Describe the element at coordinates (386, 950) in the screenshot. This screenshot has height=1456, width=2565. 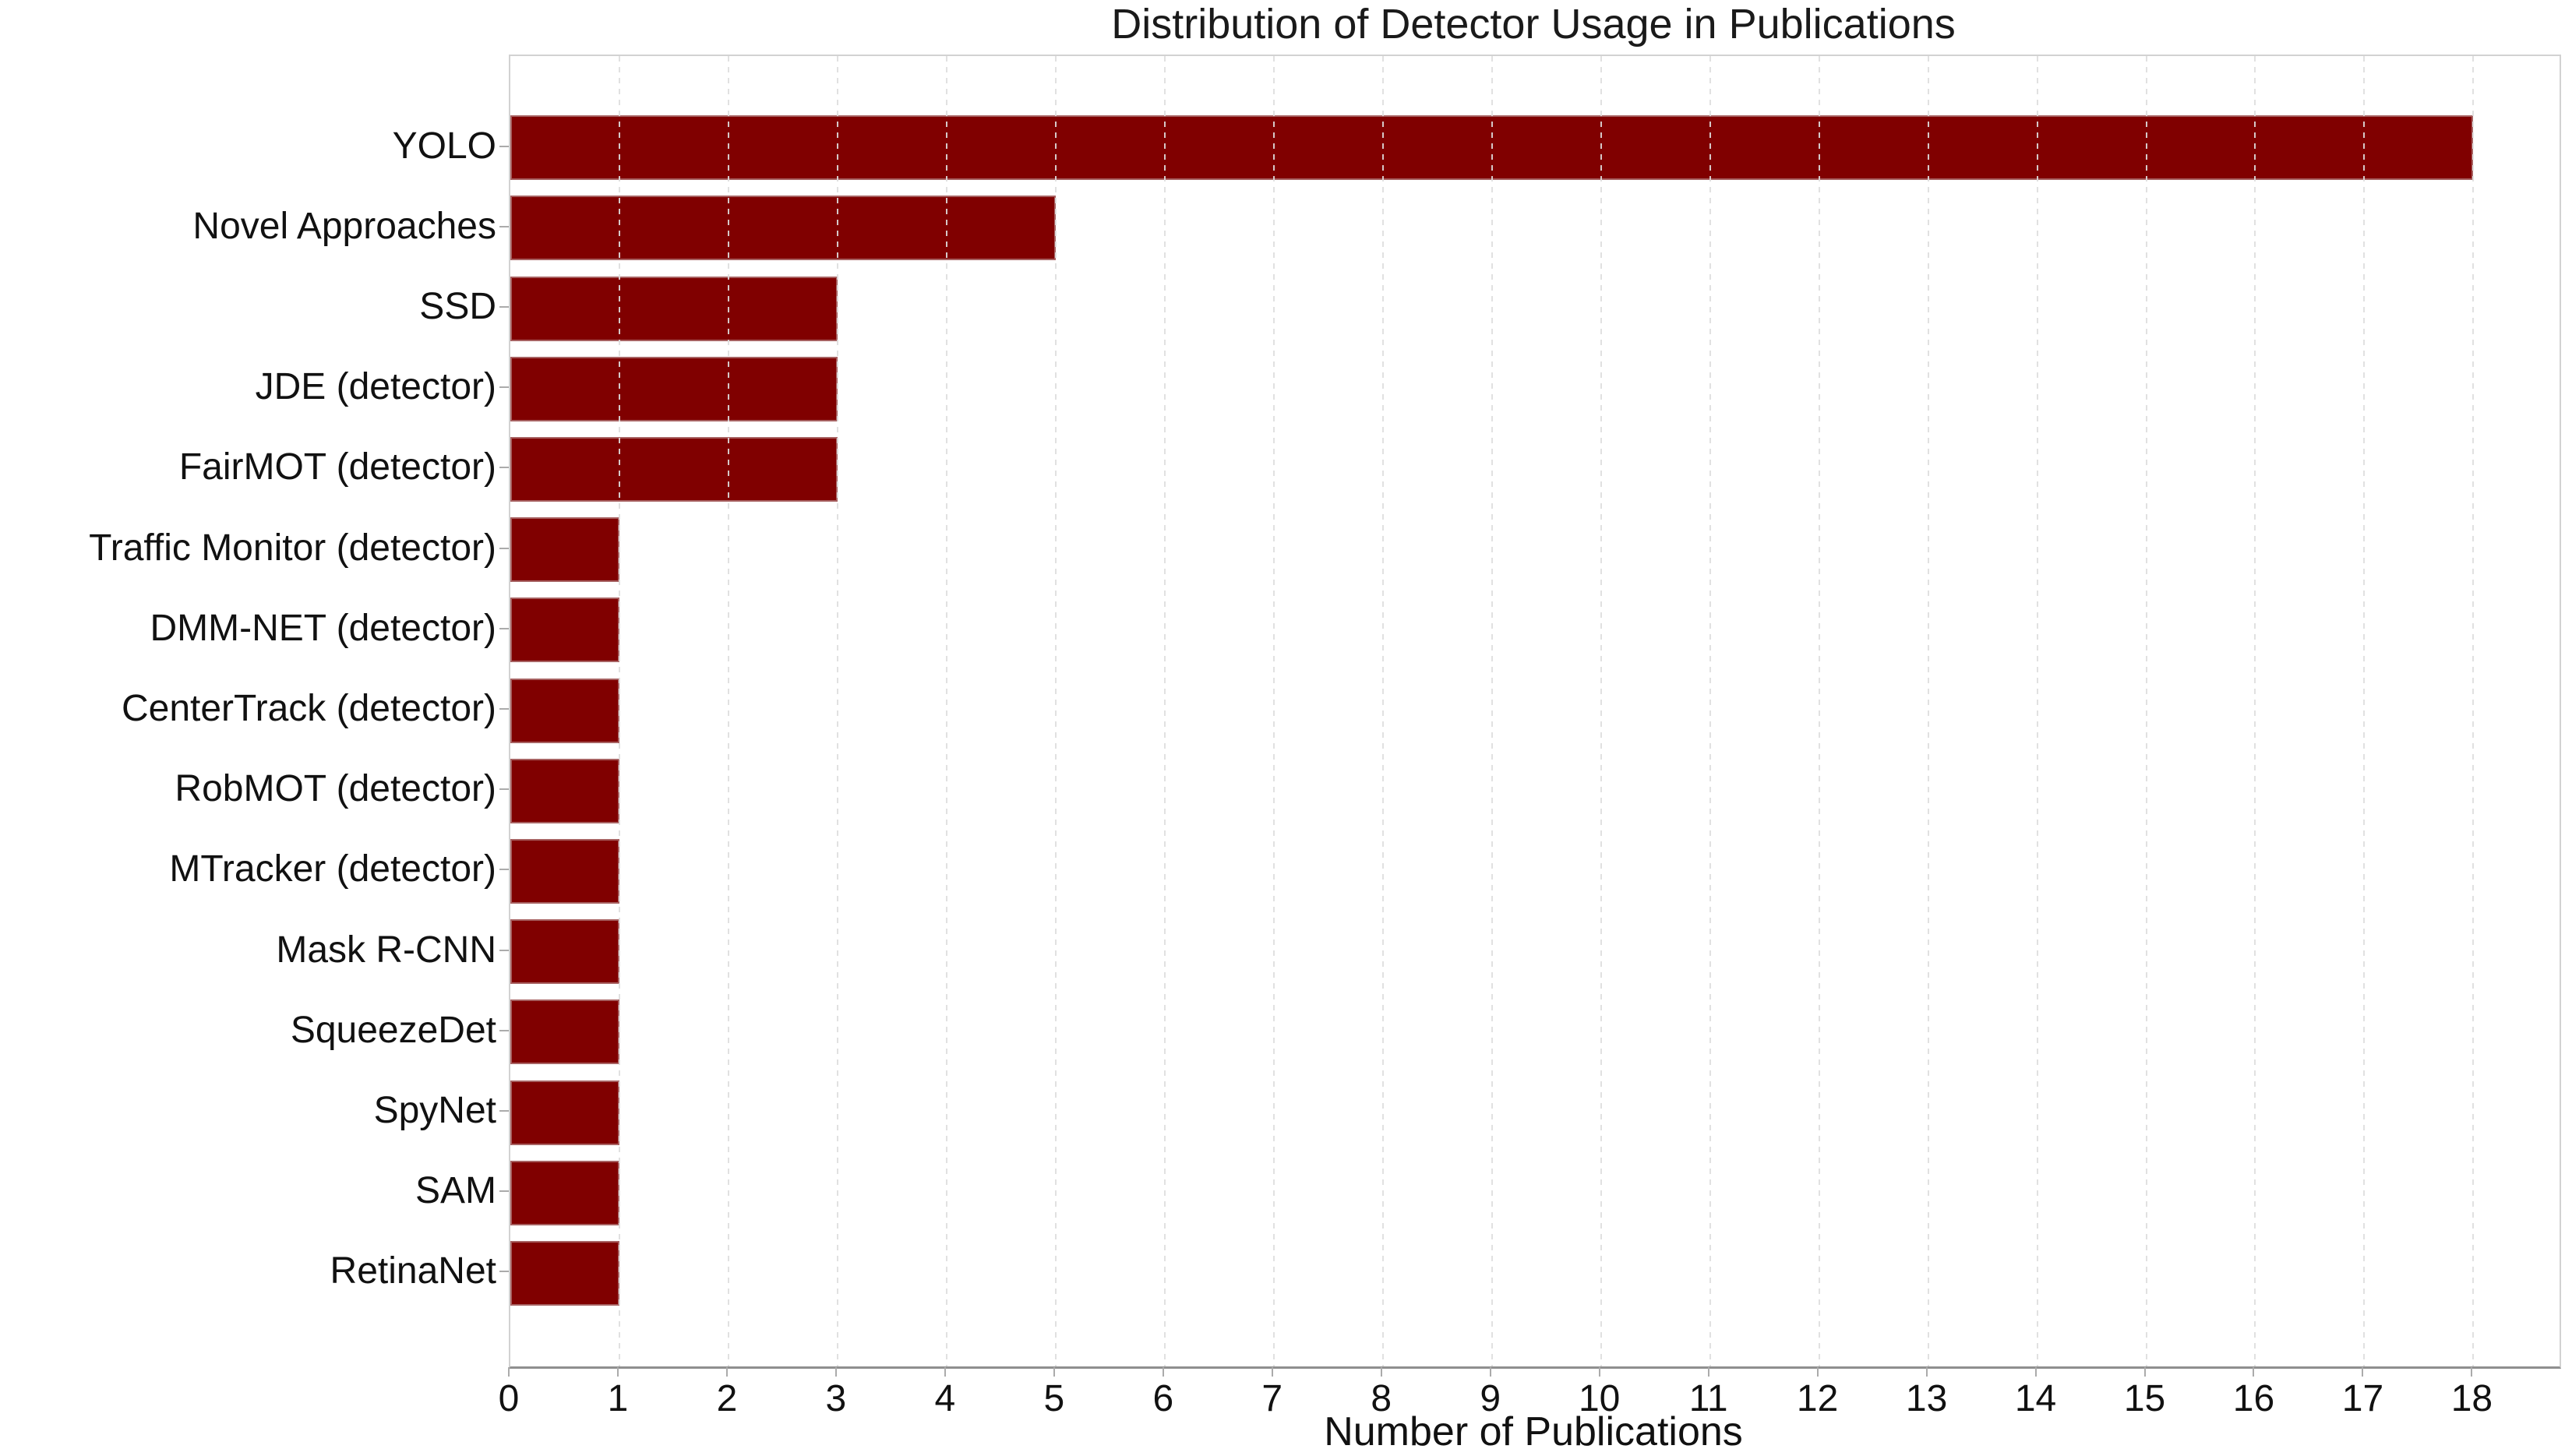
I see `y-tick-label-mask-r-cnn: Mask R-CNN` at that location.